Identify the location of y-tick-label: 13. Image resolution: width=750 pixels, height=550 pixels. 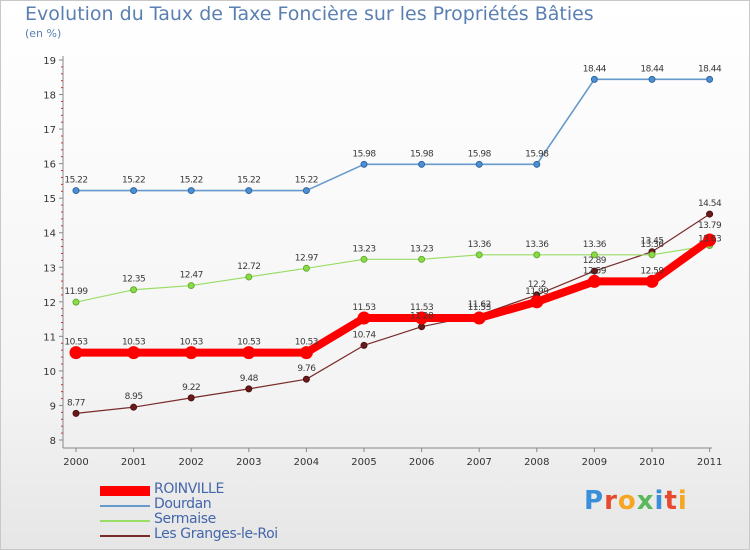
(49, 268).